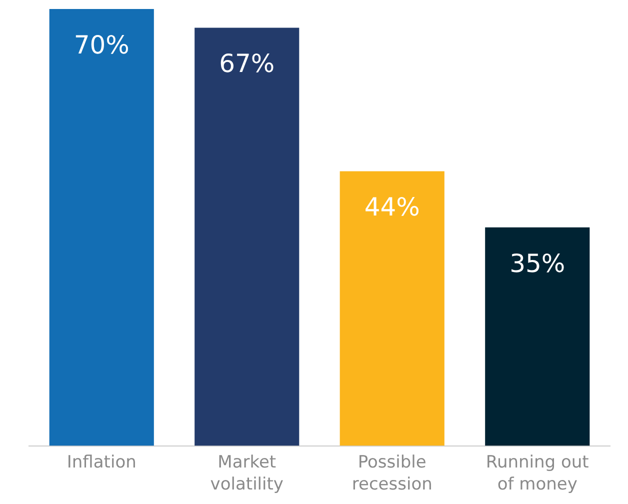 This screenshot has height=504, width=628. Describe the element at coordinates (101, 462) in the screenshot. I see `x-tick-label: Inflation` at that location.